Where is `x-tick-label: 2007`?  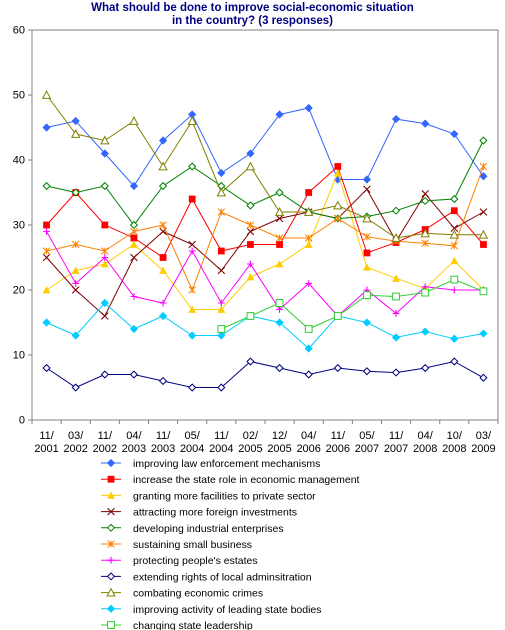 x-tick-label: 2007 is located at coordinates (367, 449).